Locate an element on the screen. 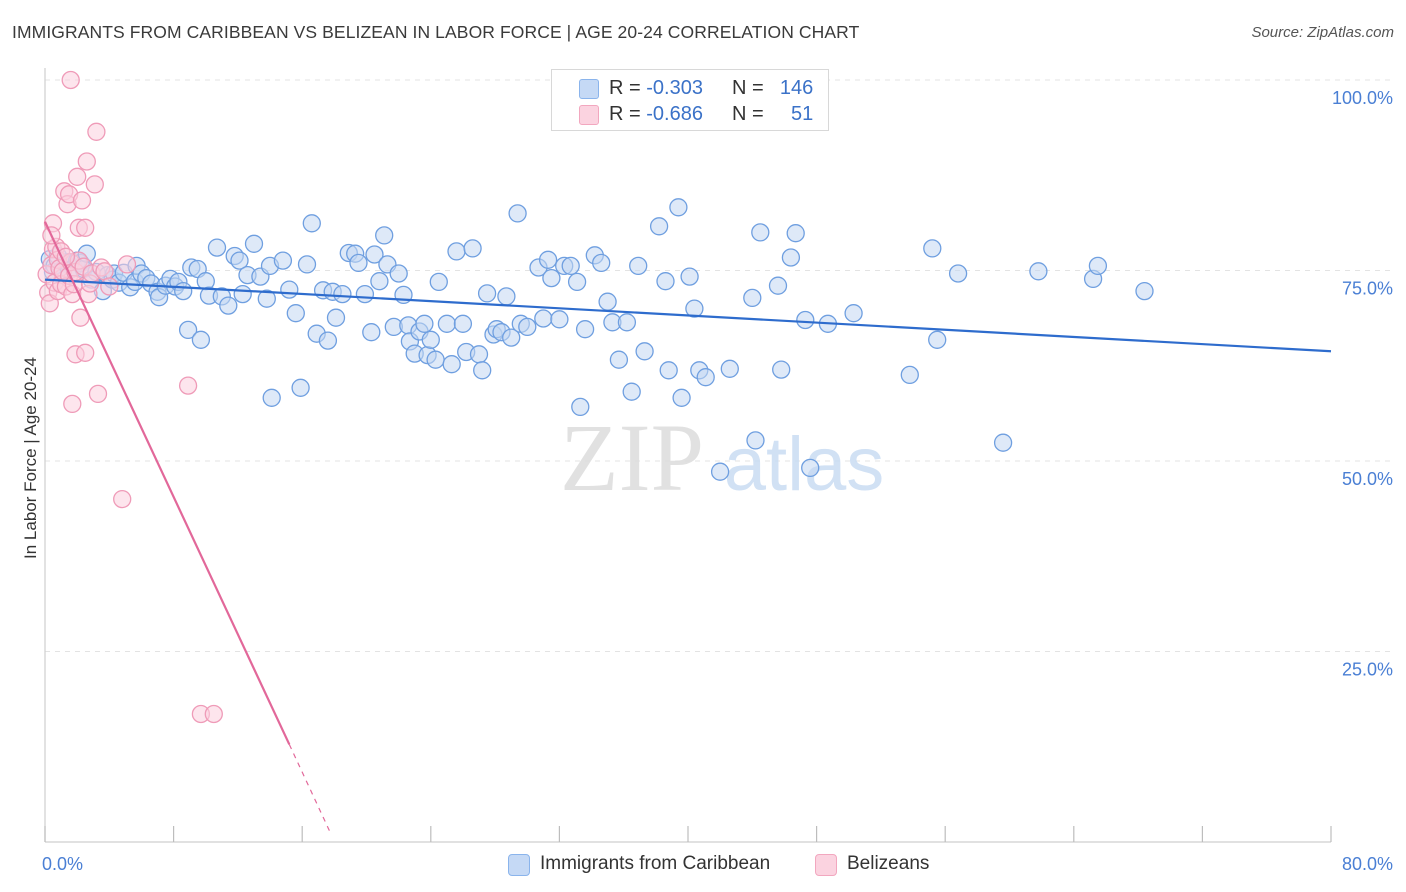 The height and width of the screenshot is (892, 1406). legend-label-belizeans: Belizeans is located at coordinates (888, 863).